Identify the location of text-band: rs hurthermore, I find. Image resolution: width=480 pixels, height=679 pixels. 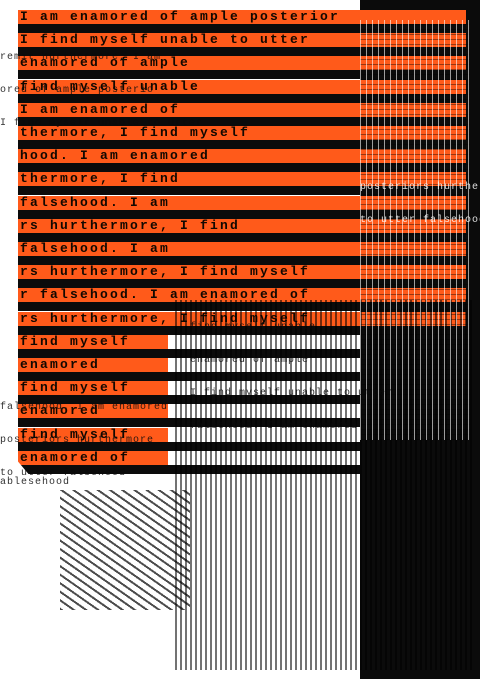
(242, 225).